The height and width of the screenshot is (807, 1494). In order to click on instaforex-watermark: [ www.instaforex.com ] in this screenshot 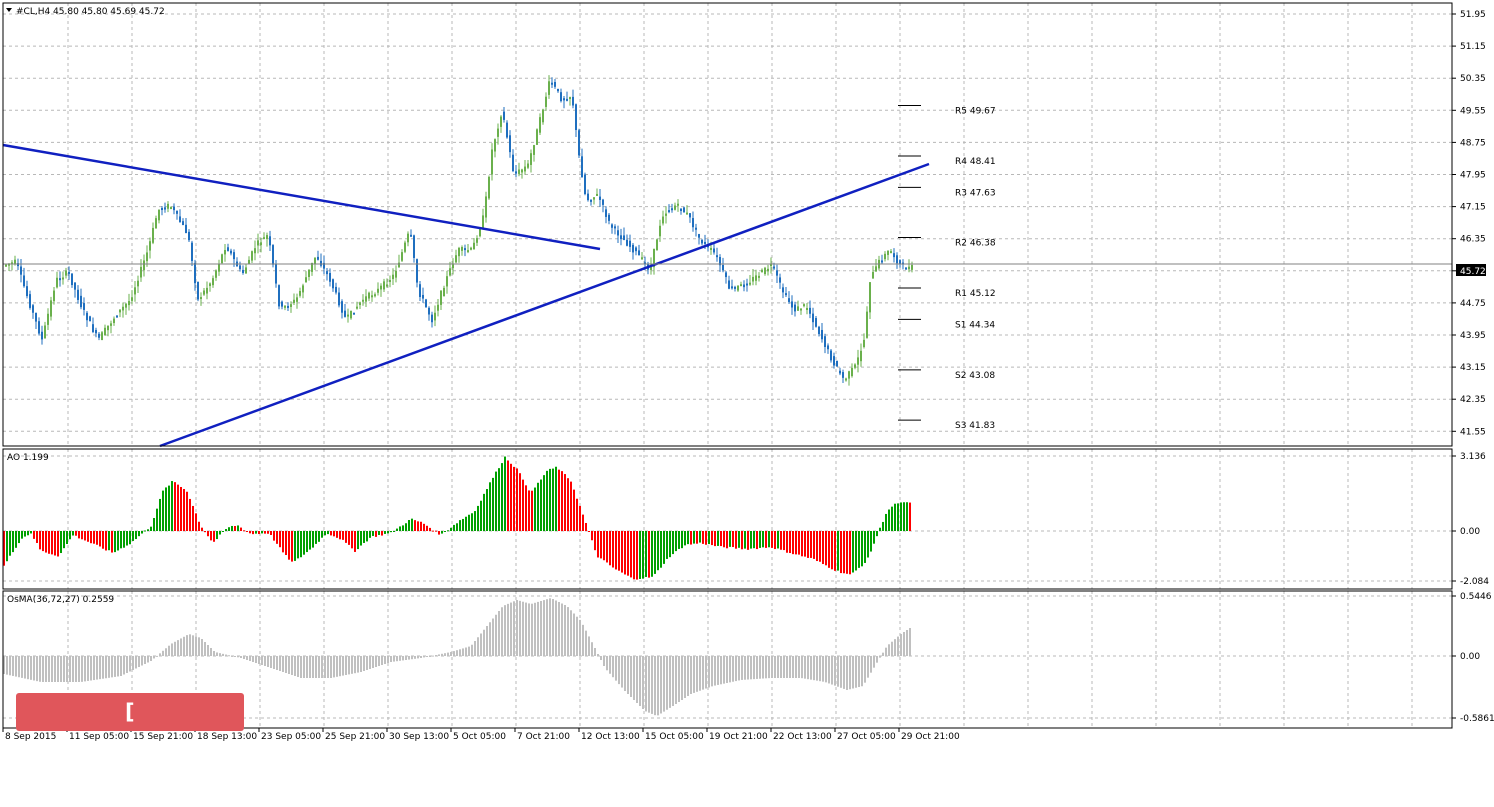, I will do `click(130, 746)`.